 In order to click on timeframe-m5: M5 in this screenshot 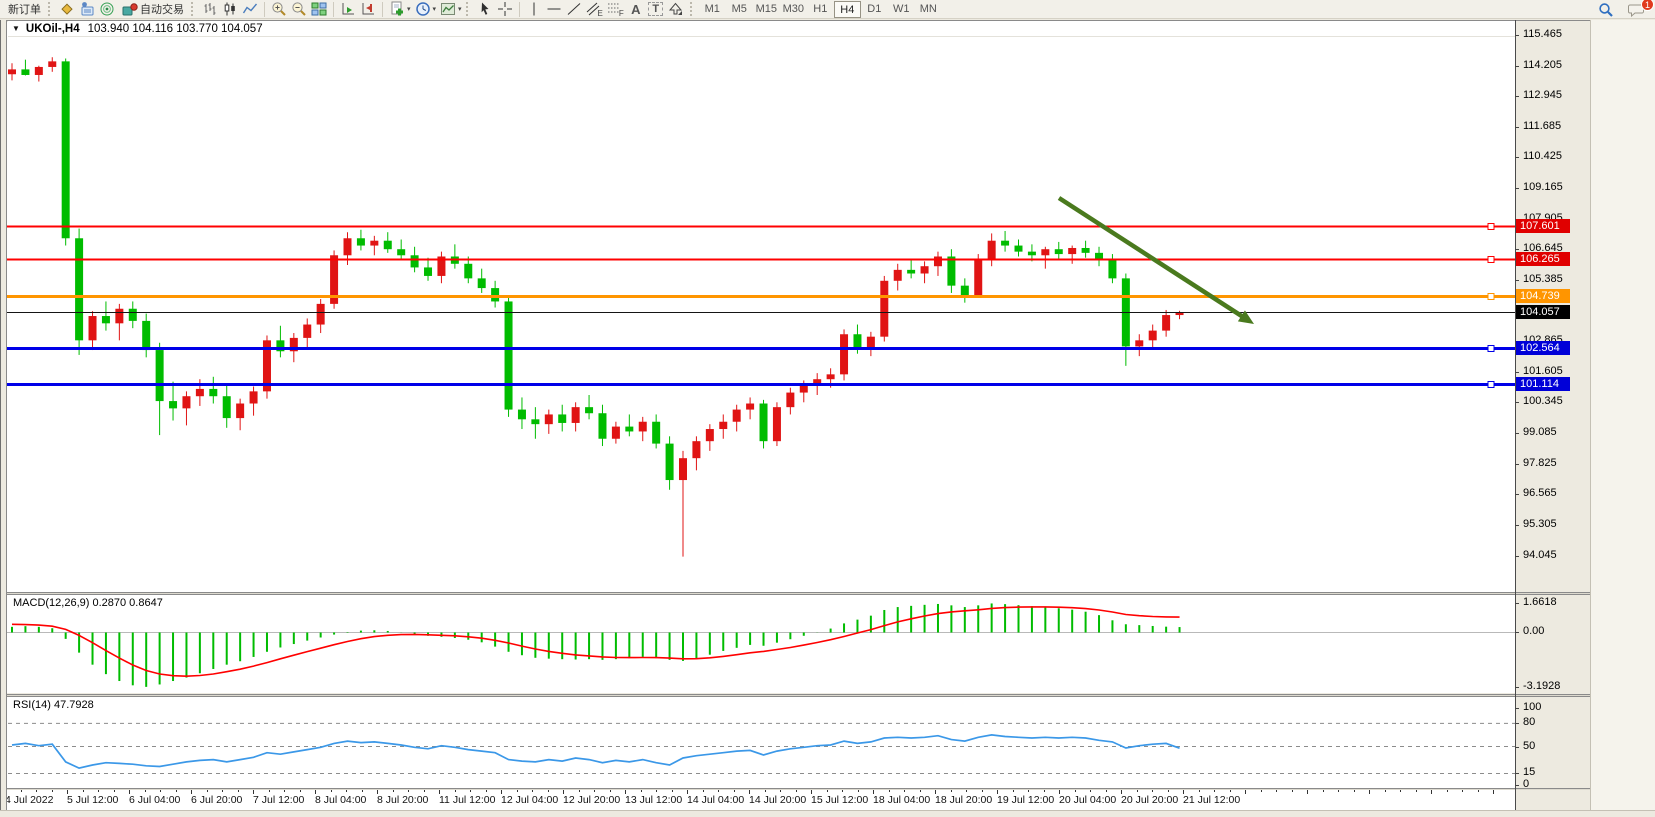, I will do `click(739, 8)`.